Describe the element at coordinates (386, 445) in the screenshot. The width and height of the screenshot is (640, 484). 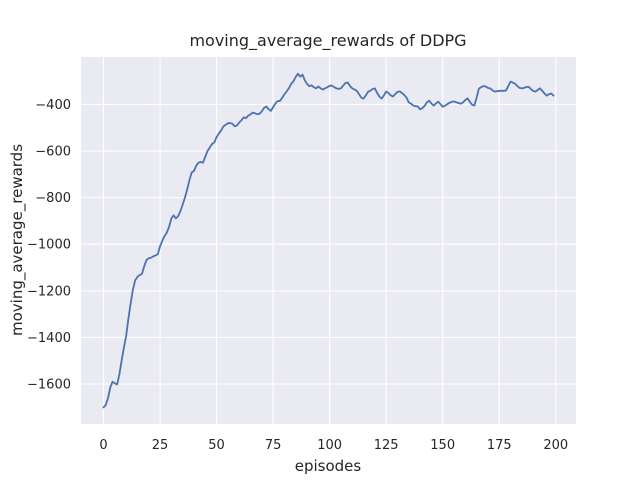
I see `tick-label: 125` at that location.